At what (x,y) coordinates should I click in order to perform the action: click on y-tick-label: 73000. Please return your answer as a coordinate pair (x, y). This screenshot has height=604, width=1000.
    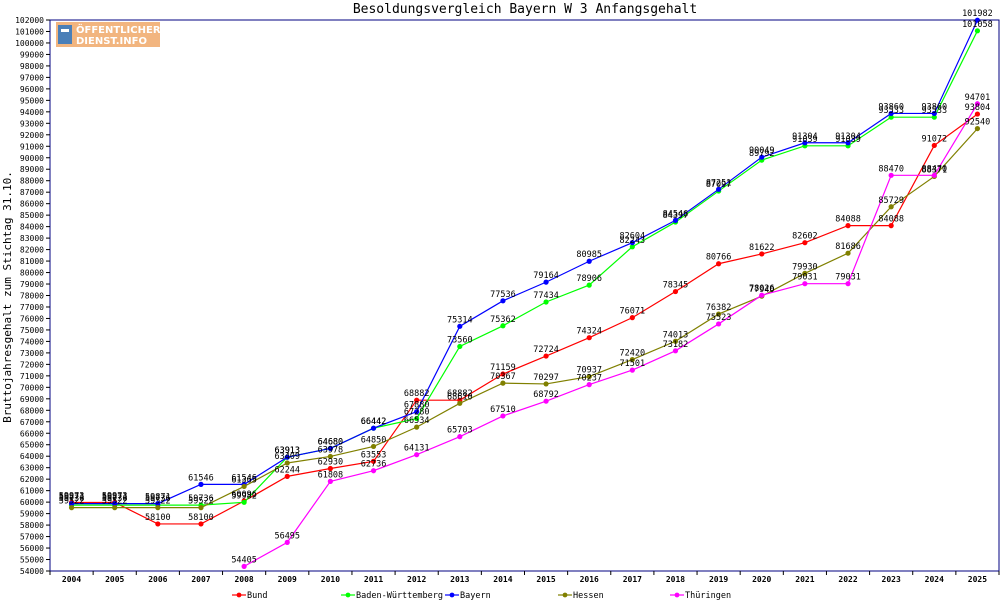
    Looking at the image, I should click on (32, 353).